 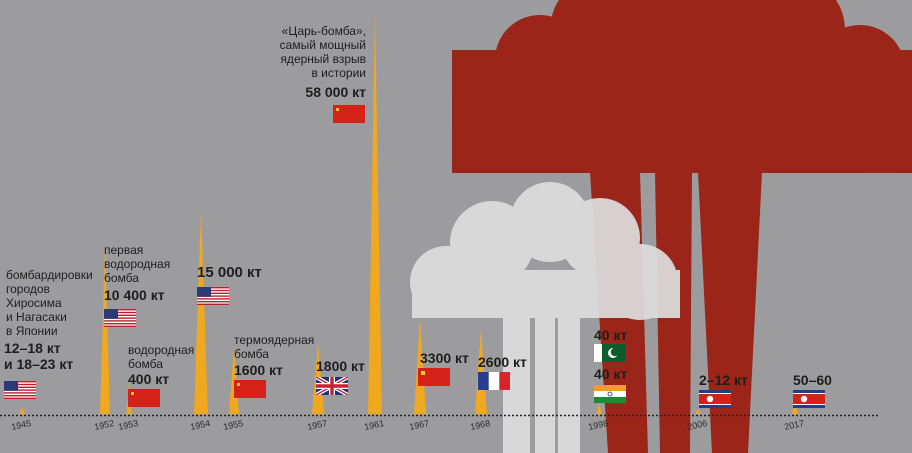 I want to click on yield-spike-1954, so click(x=201, y=312).